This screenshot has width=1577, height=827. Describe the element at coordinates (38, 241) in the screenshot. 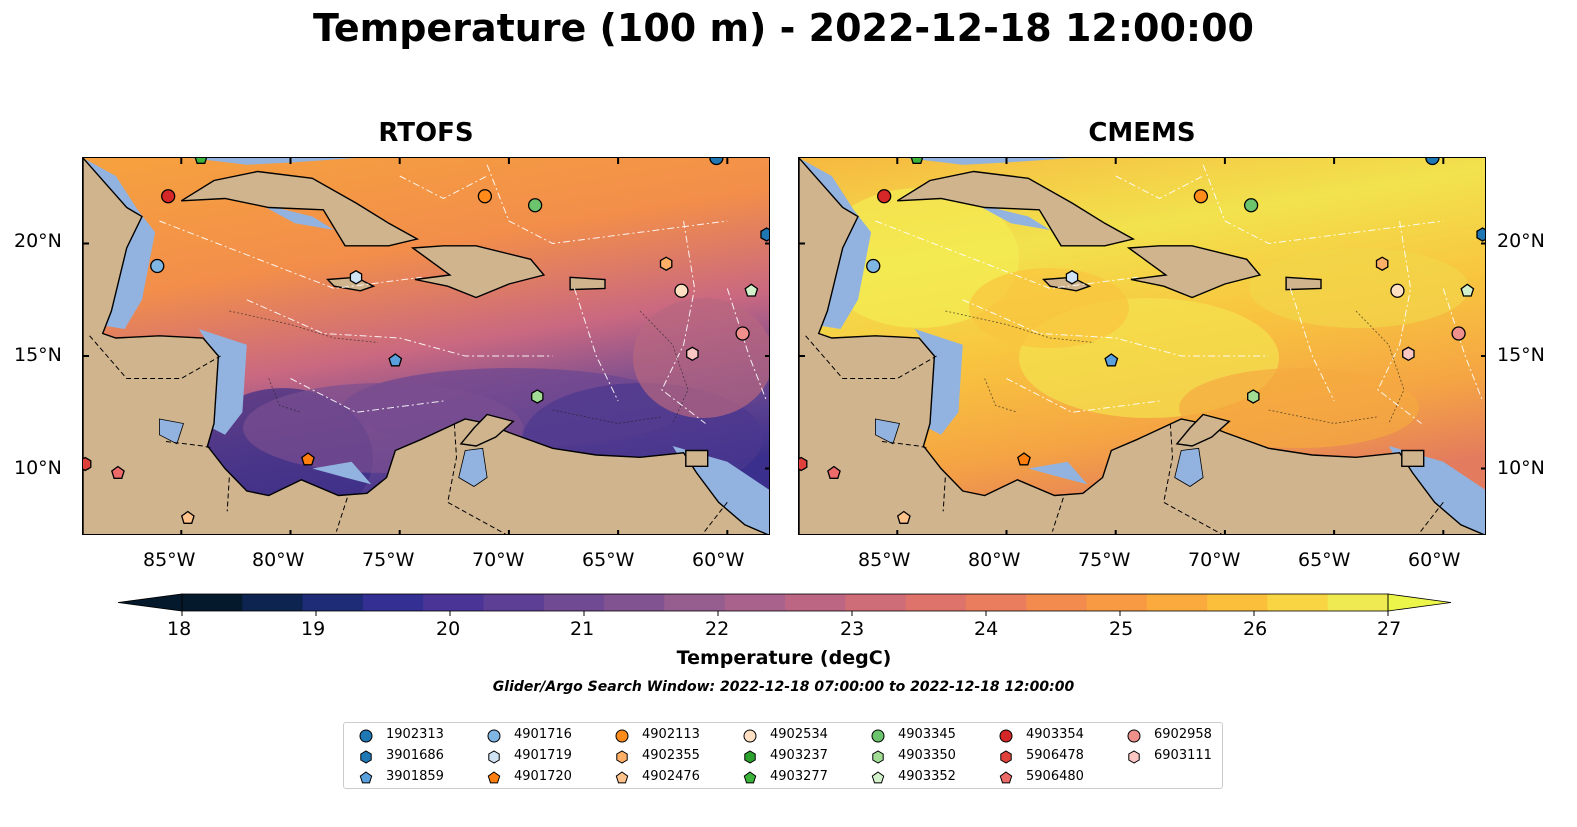

I see `lat-tick: 20°N` at that location.